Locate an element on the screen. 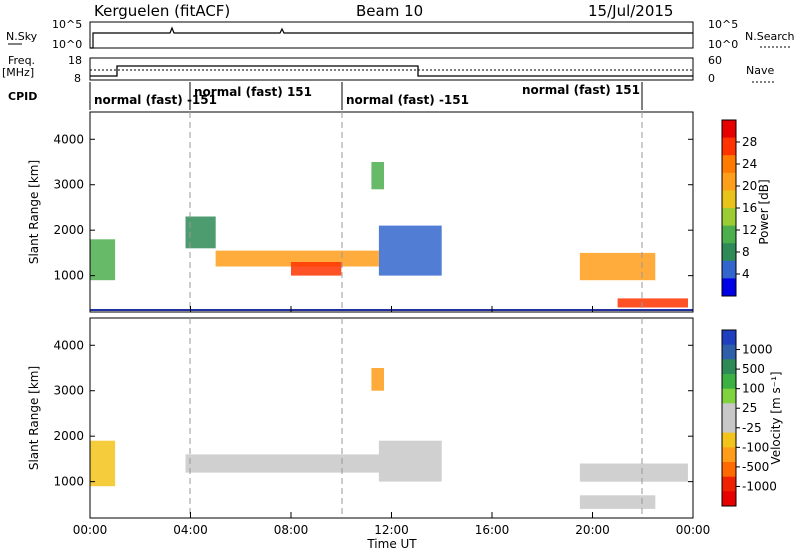 Image resolution: width=800 pixels, height=554 pixels. velocity-colorbar-frame is located at coordinates (729, 418).